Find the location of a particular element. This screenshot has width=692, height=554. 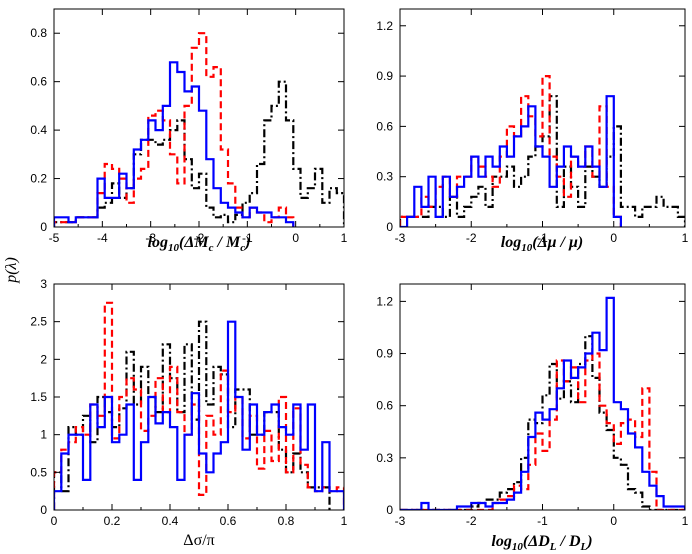

x-tick-label: 0.8 is located at coordinates (286, 521).